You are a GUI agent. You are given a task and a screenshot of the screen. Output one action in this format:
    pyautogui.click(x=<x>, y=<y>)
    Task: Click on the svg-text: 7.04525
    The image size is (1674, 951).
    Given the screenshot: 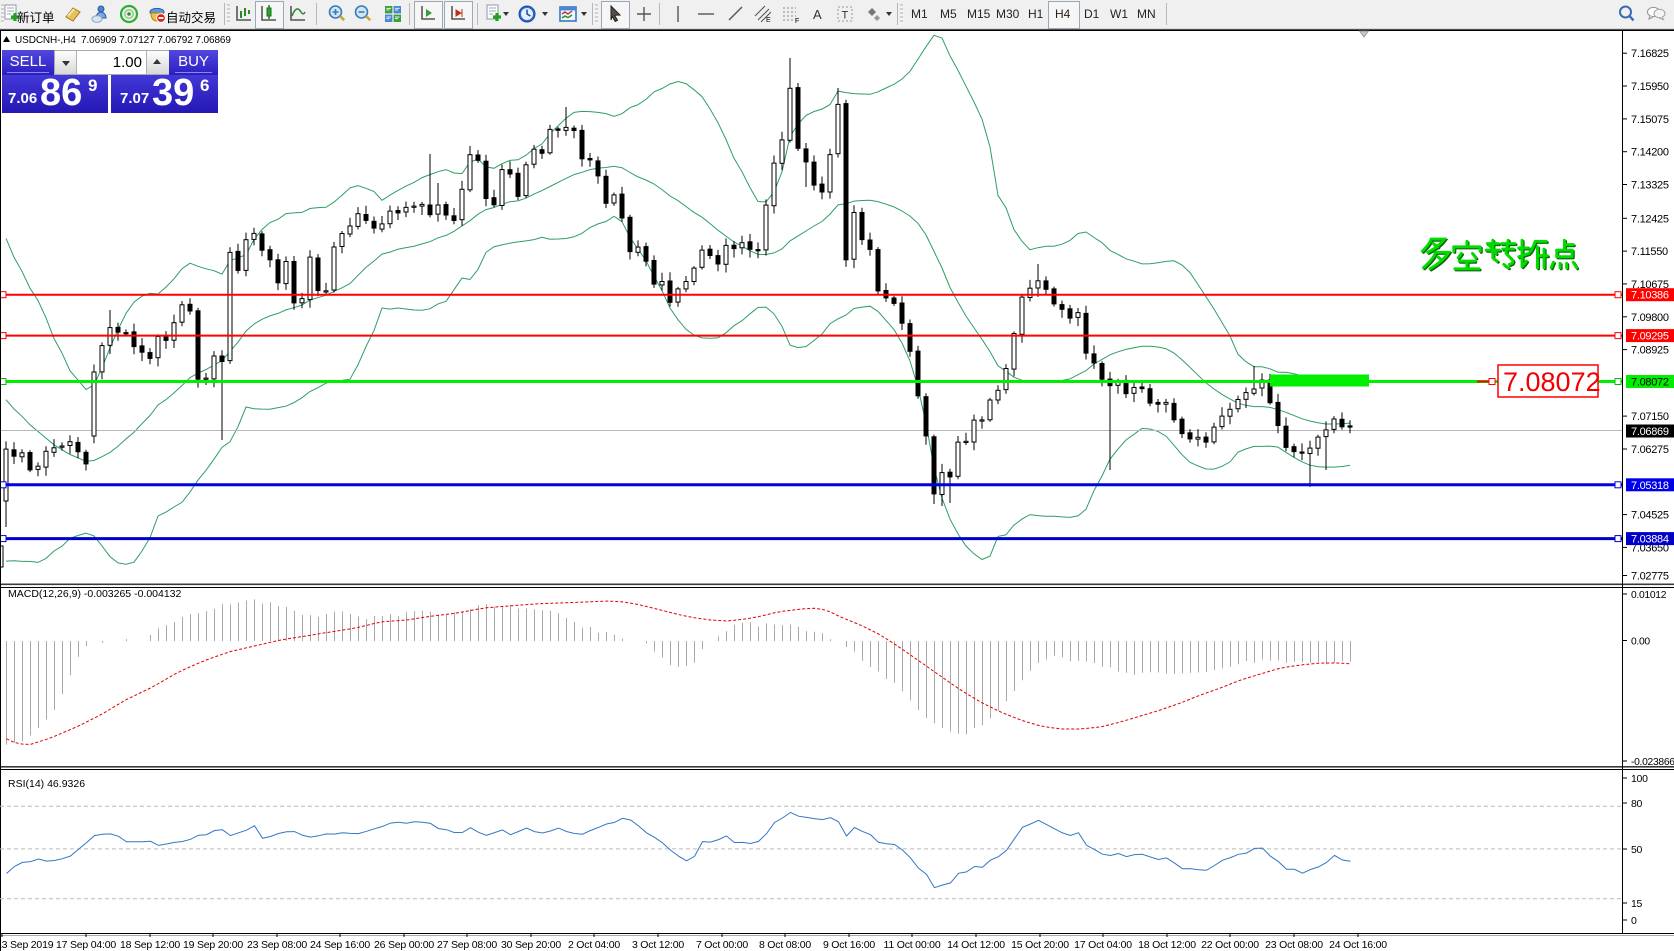 What is the action you would take?
    pyautogui.click(x=1650, y=516)
    